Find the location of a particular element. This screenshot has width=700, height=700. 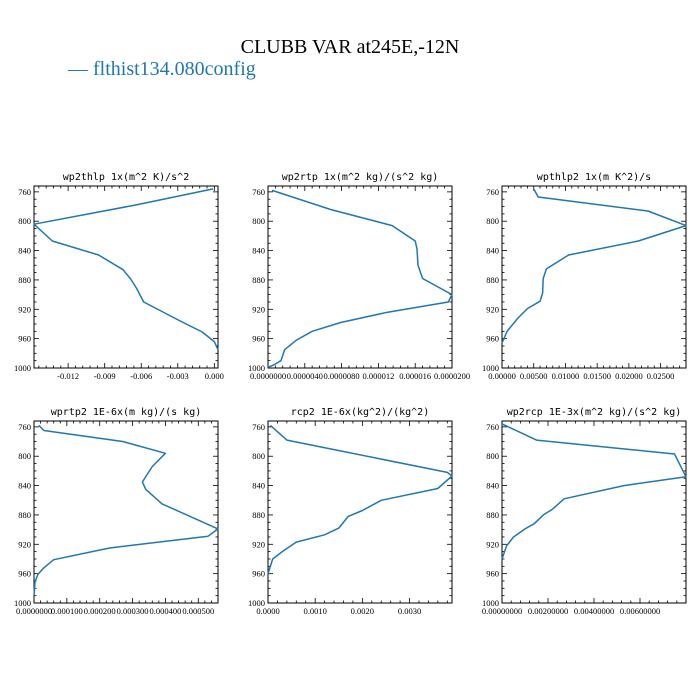

x-tick-label: 0.00500 is located at coordinates (534, 376).